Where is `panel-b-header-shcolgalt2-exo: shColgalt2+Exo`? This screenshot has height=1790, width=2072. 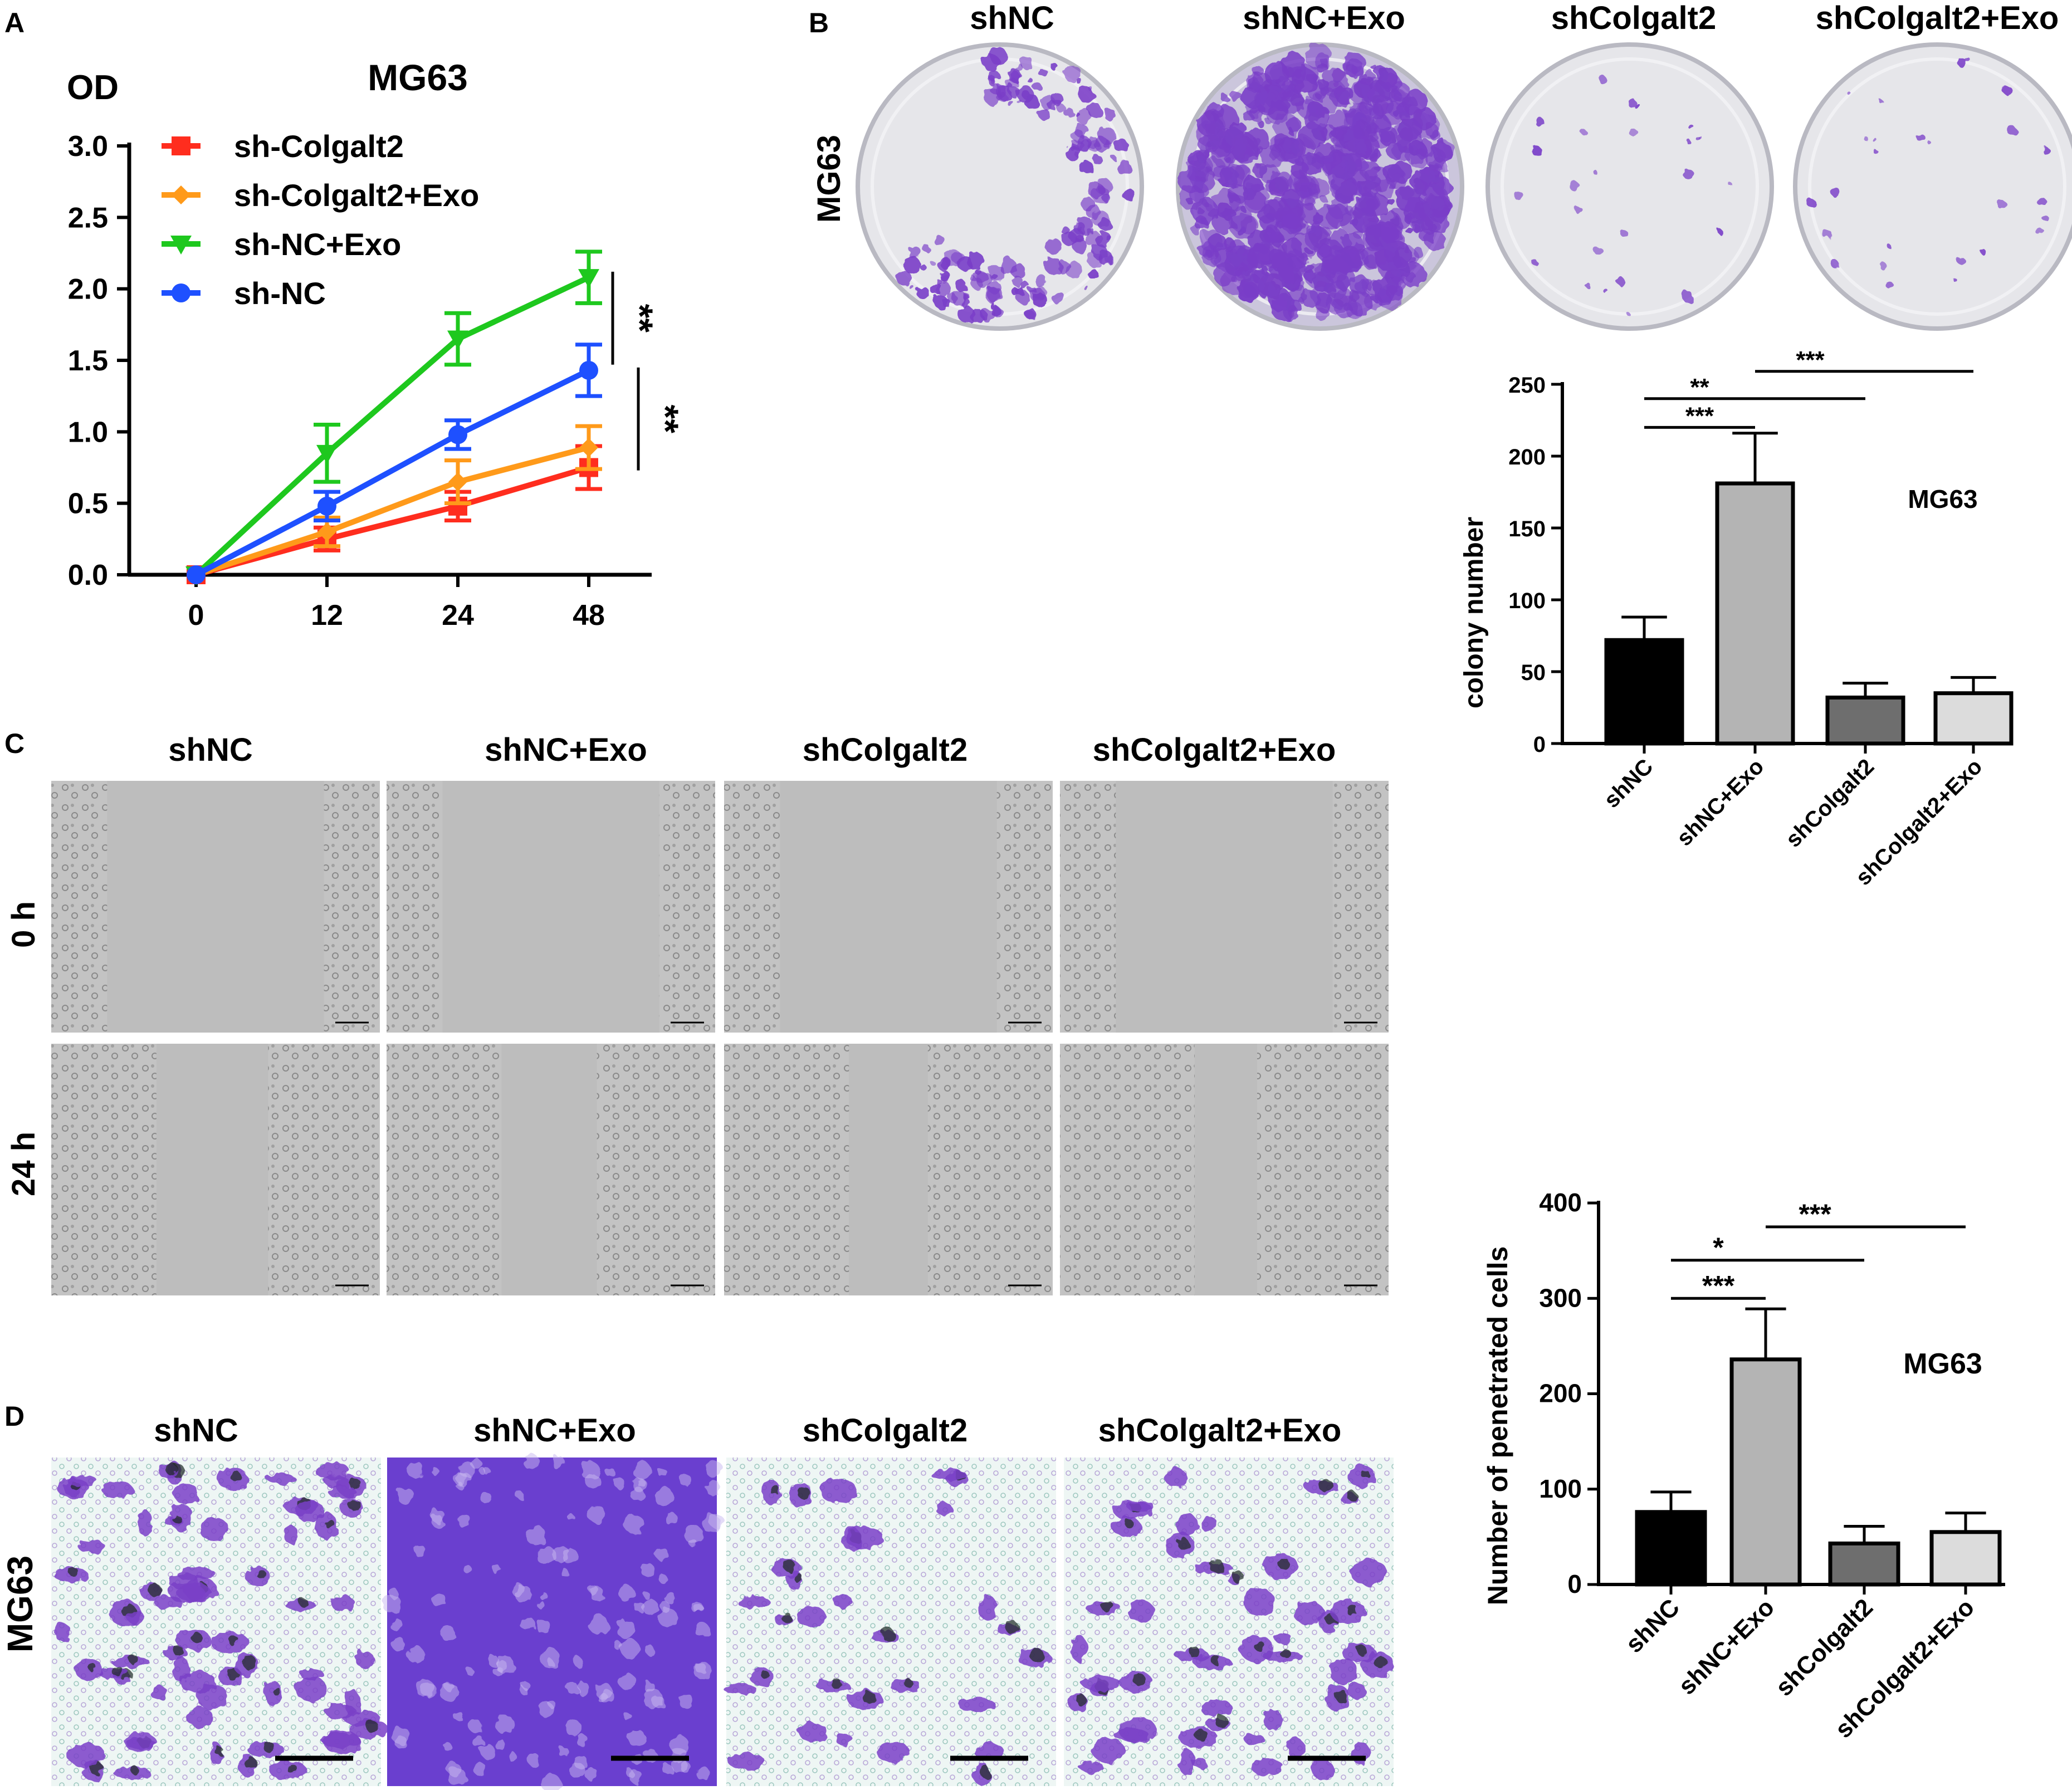 panel-b-header-shcolgalt2-exo: shColgalt2+Exo is located at coordinates (1938, 18).